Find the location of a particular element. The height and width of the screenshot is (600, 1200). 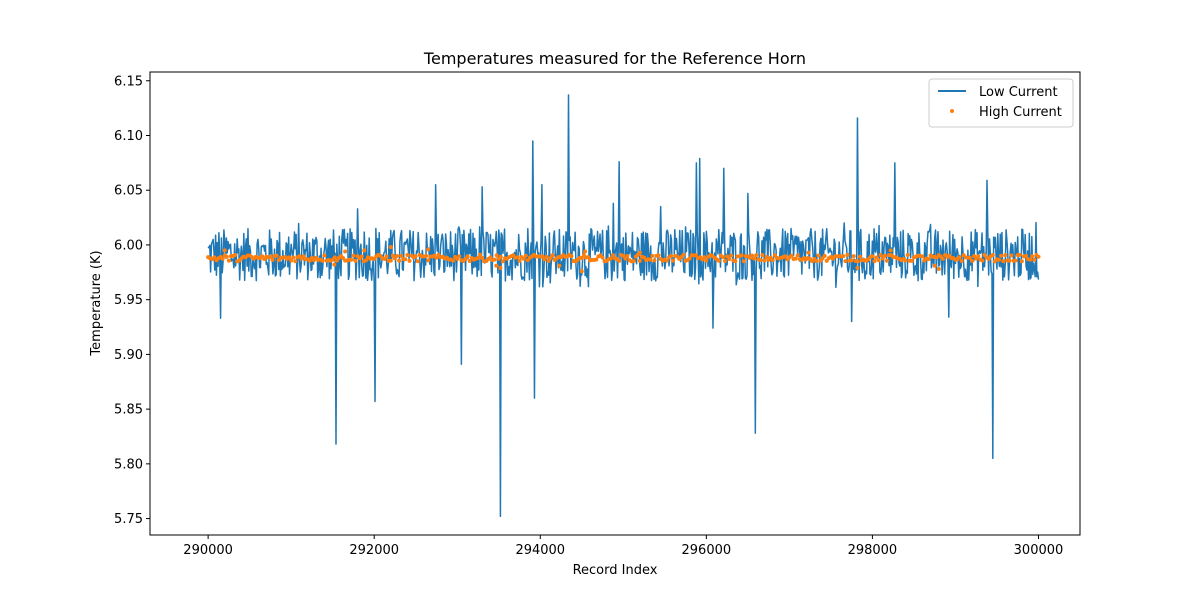

y-tick-label: 5.85 is located at coordinates (128, 410).